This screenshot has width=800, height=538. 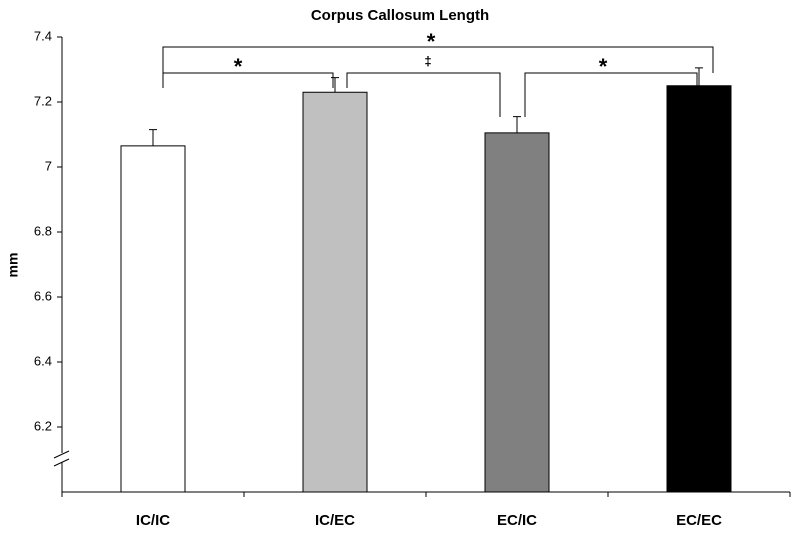 What do you see at coordinates (43, 295) in the screenshot?
I see `y-tick-label: 6.6` at bounding box center [43, 295].